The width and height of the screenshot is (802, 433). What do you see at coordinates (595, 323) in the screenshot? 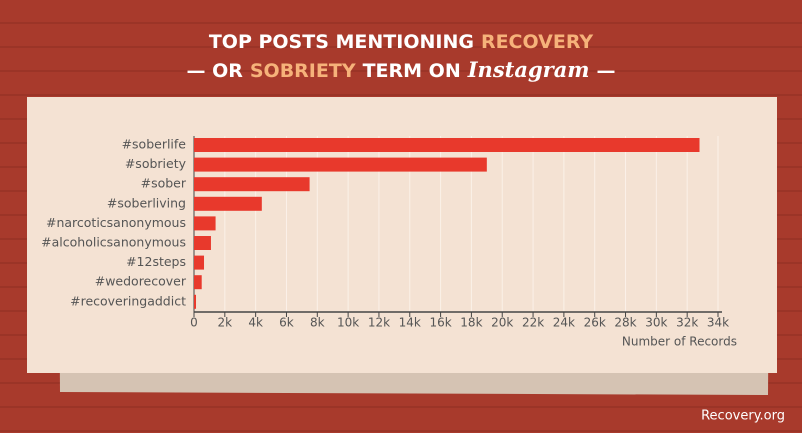
I see `x-tick-label: 26k` at bounding box center [595, 323].